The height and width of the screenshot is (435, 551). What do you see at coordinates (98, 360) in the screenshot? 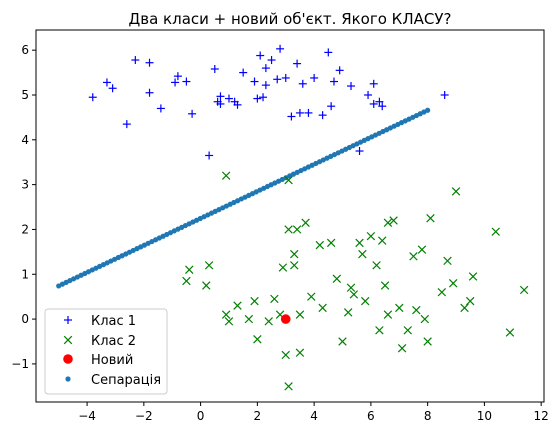
I see `legend-item-new: Новий` at bounding box center [98, 360].